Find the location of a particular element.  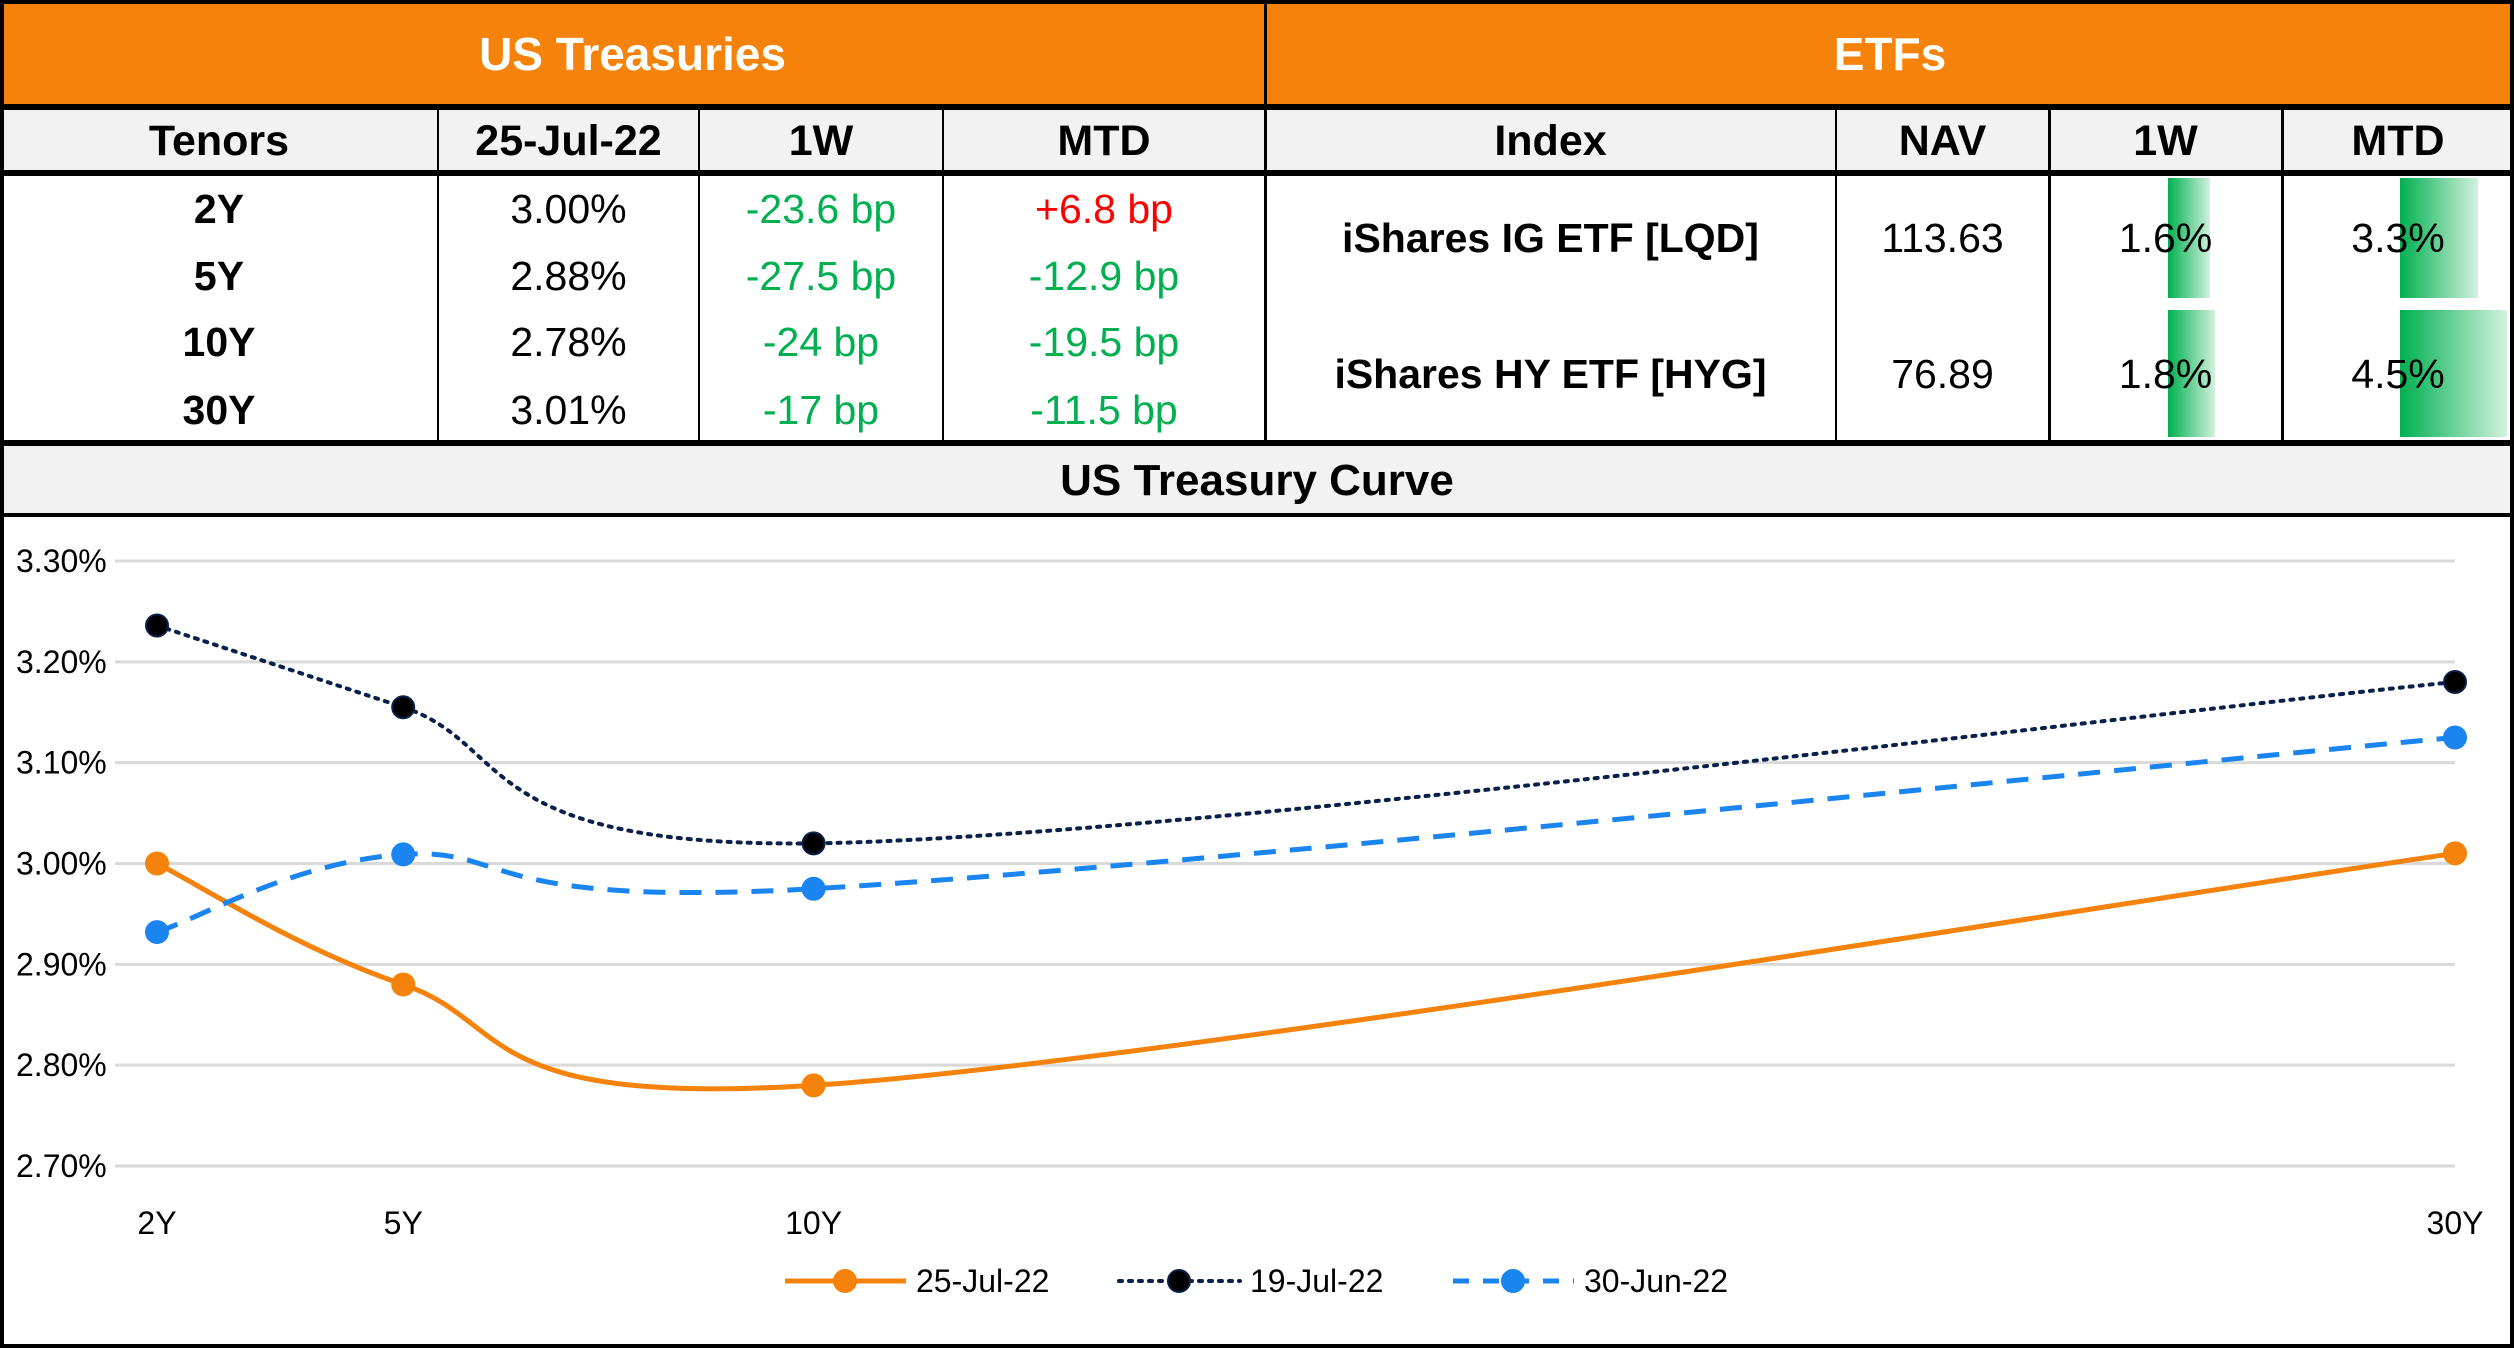

tenor-cell: 30Y is located at coordinates (219, 409).